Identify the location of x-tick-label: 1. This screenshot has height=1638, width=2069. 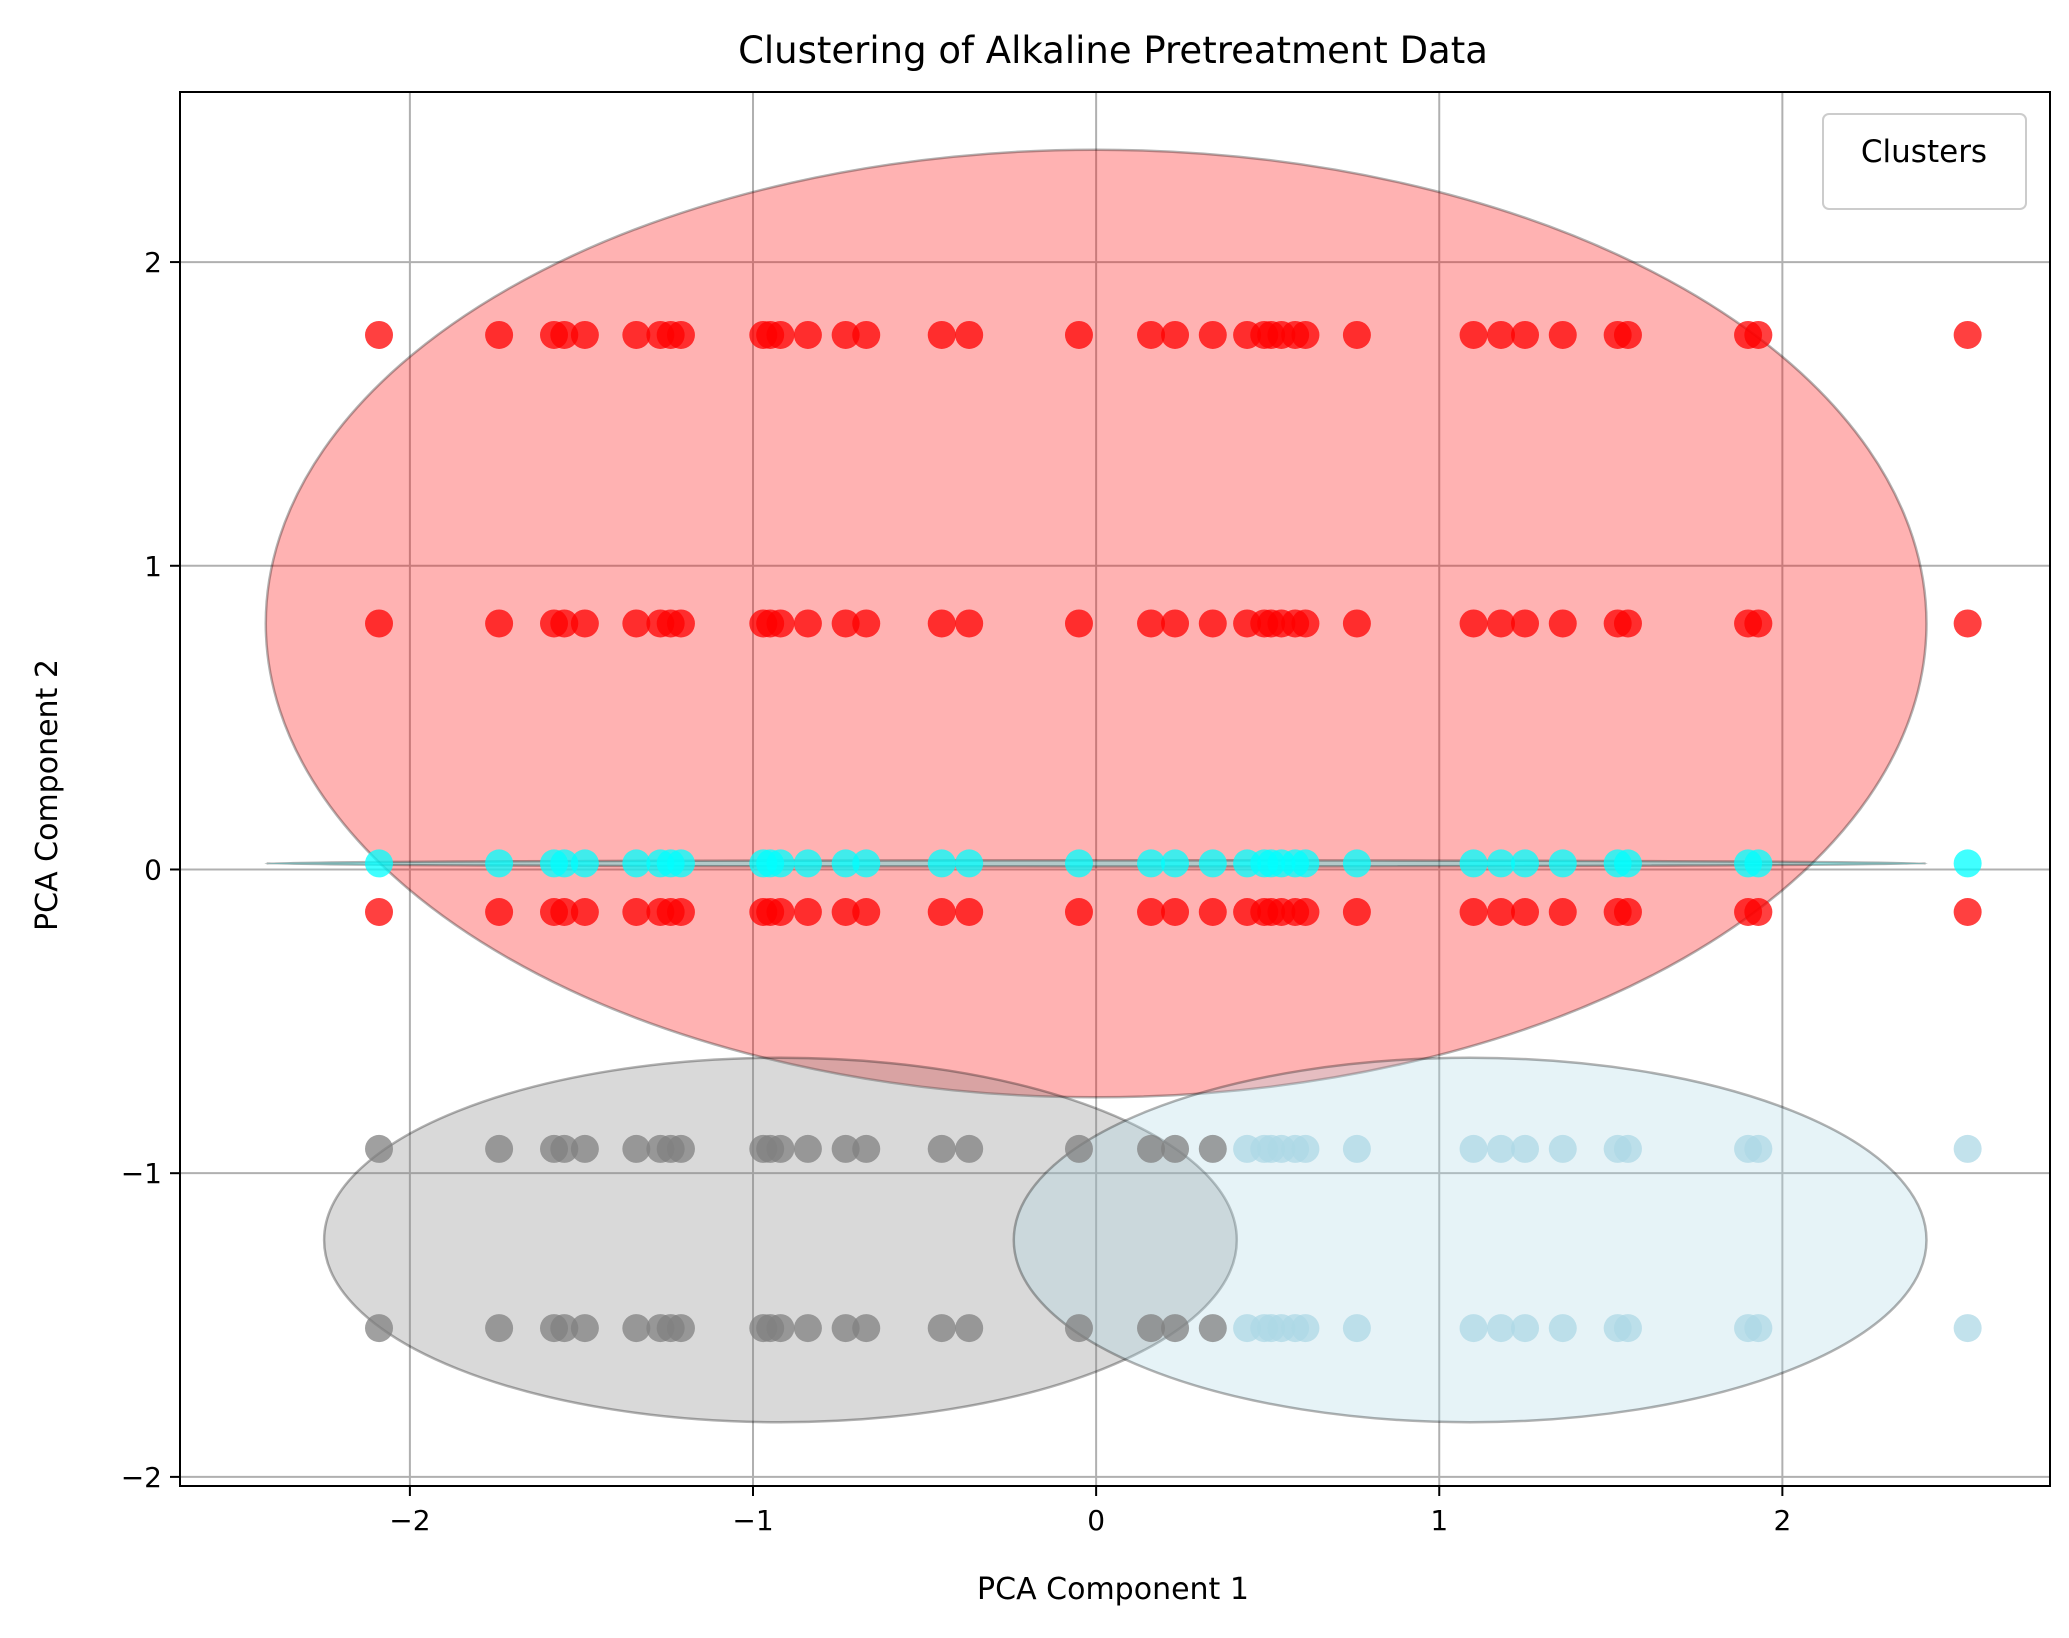
(1439, 1520).